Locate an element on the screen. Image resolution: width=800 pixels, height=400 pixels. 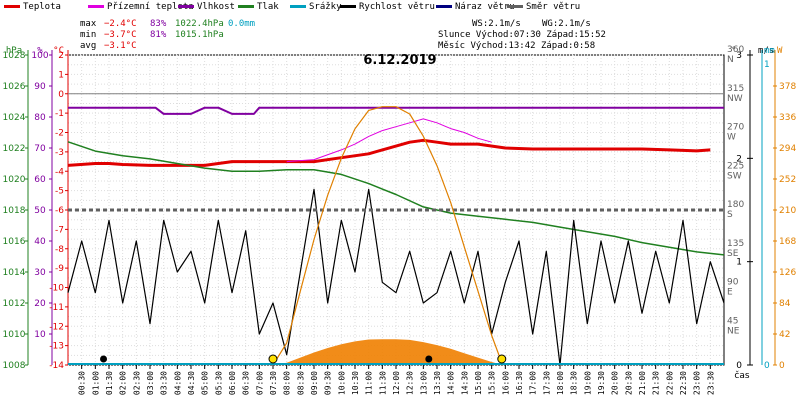
tick-label-celsius: -4 is located at coordinates (59, 172).